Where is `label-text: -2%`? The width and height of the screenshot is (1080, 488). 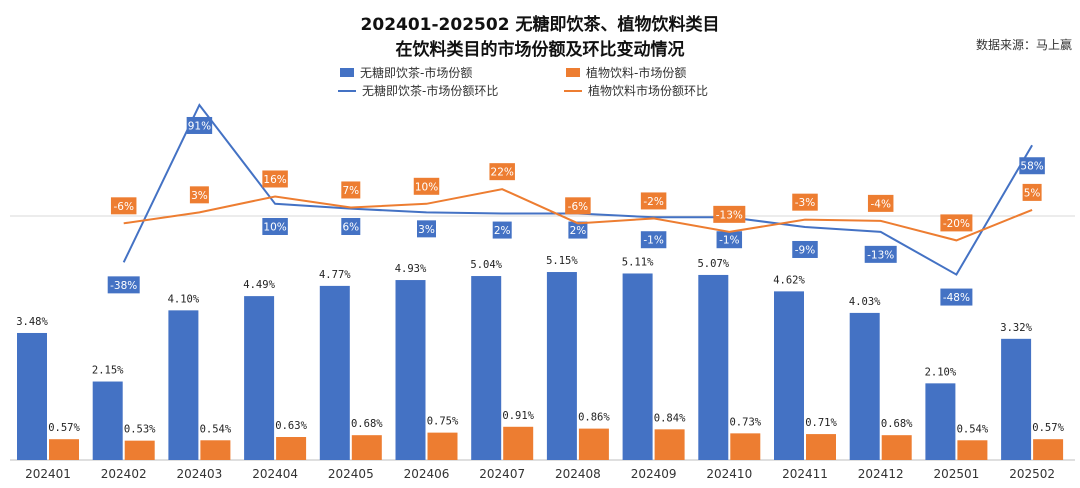
label-text: -2% is located at coordinates (653, 202).